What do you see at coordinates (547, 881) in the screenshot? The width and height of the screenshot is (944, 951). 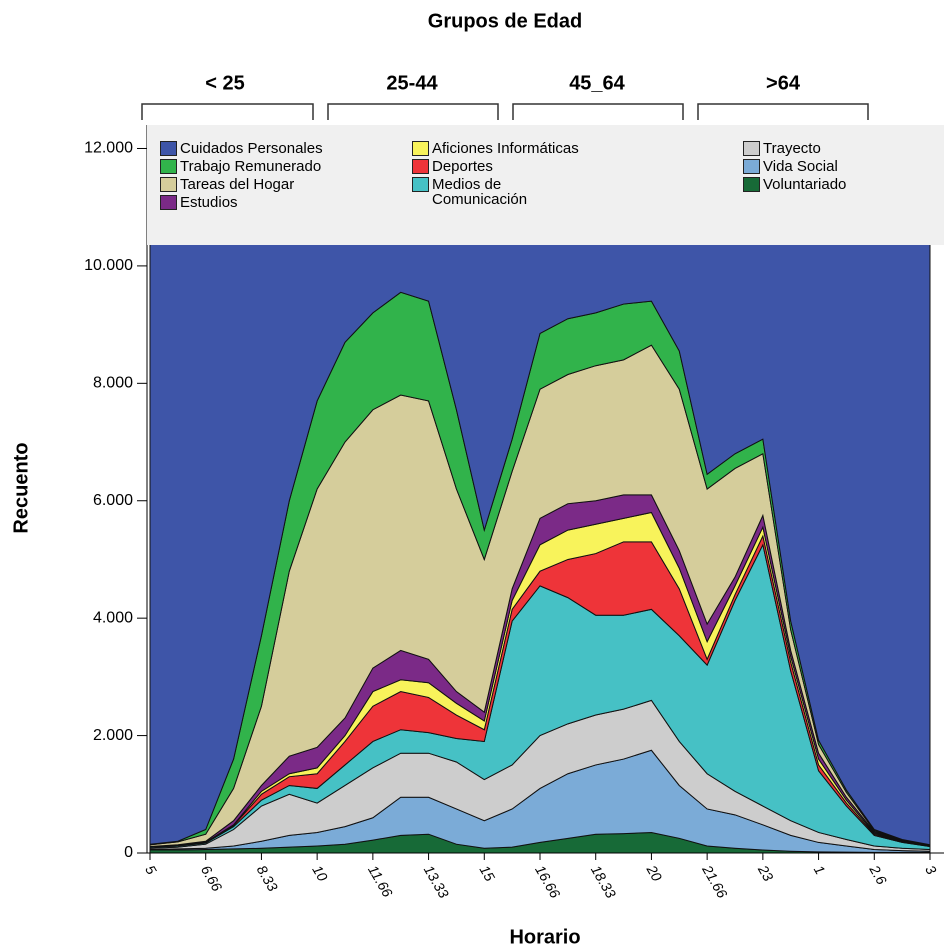 I see `x-tick-label: 16.66` at bounding box center [547, 881].